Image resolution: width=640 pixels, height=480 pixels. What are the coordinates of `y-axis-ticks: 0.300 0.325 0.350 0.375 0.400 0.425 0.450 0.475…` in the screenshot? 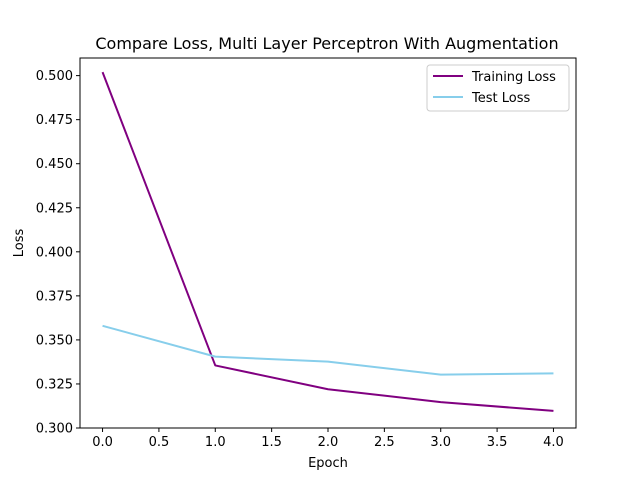 It's located at (58, 253).